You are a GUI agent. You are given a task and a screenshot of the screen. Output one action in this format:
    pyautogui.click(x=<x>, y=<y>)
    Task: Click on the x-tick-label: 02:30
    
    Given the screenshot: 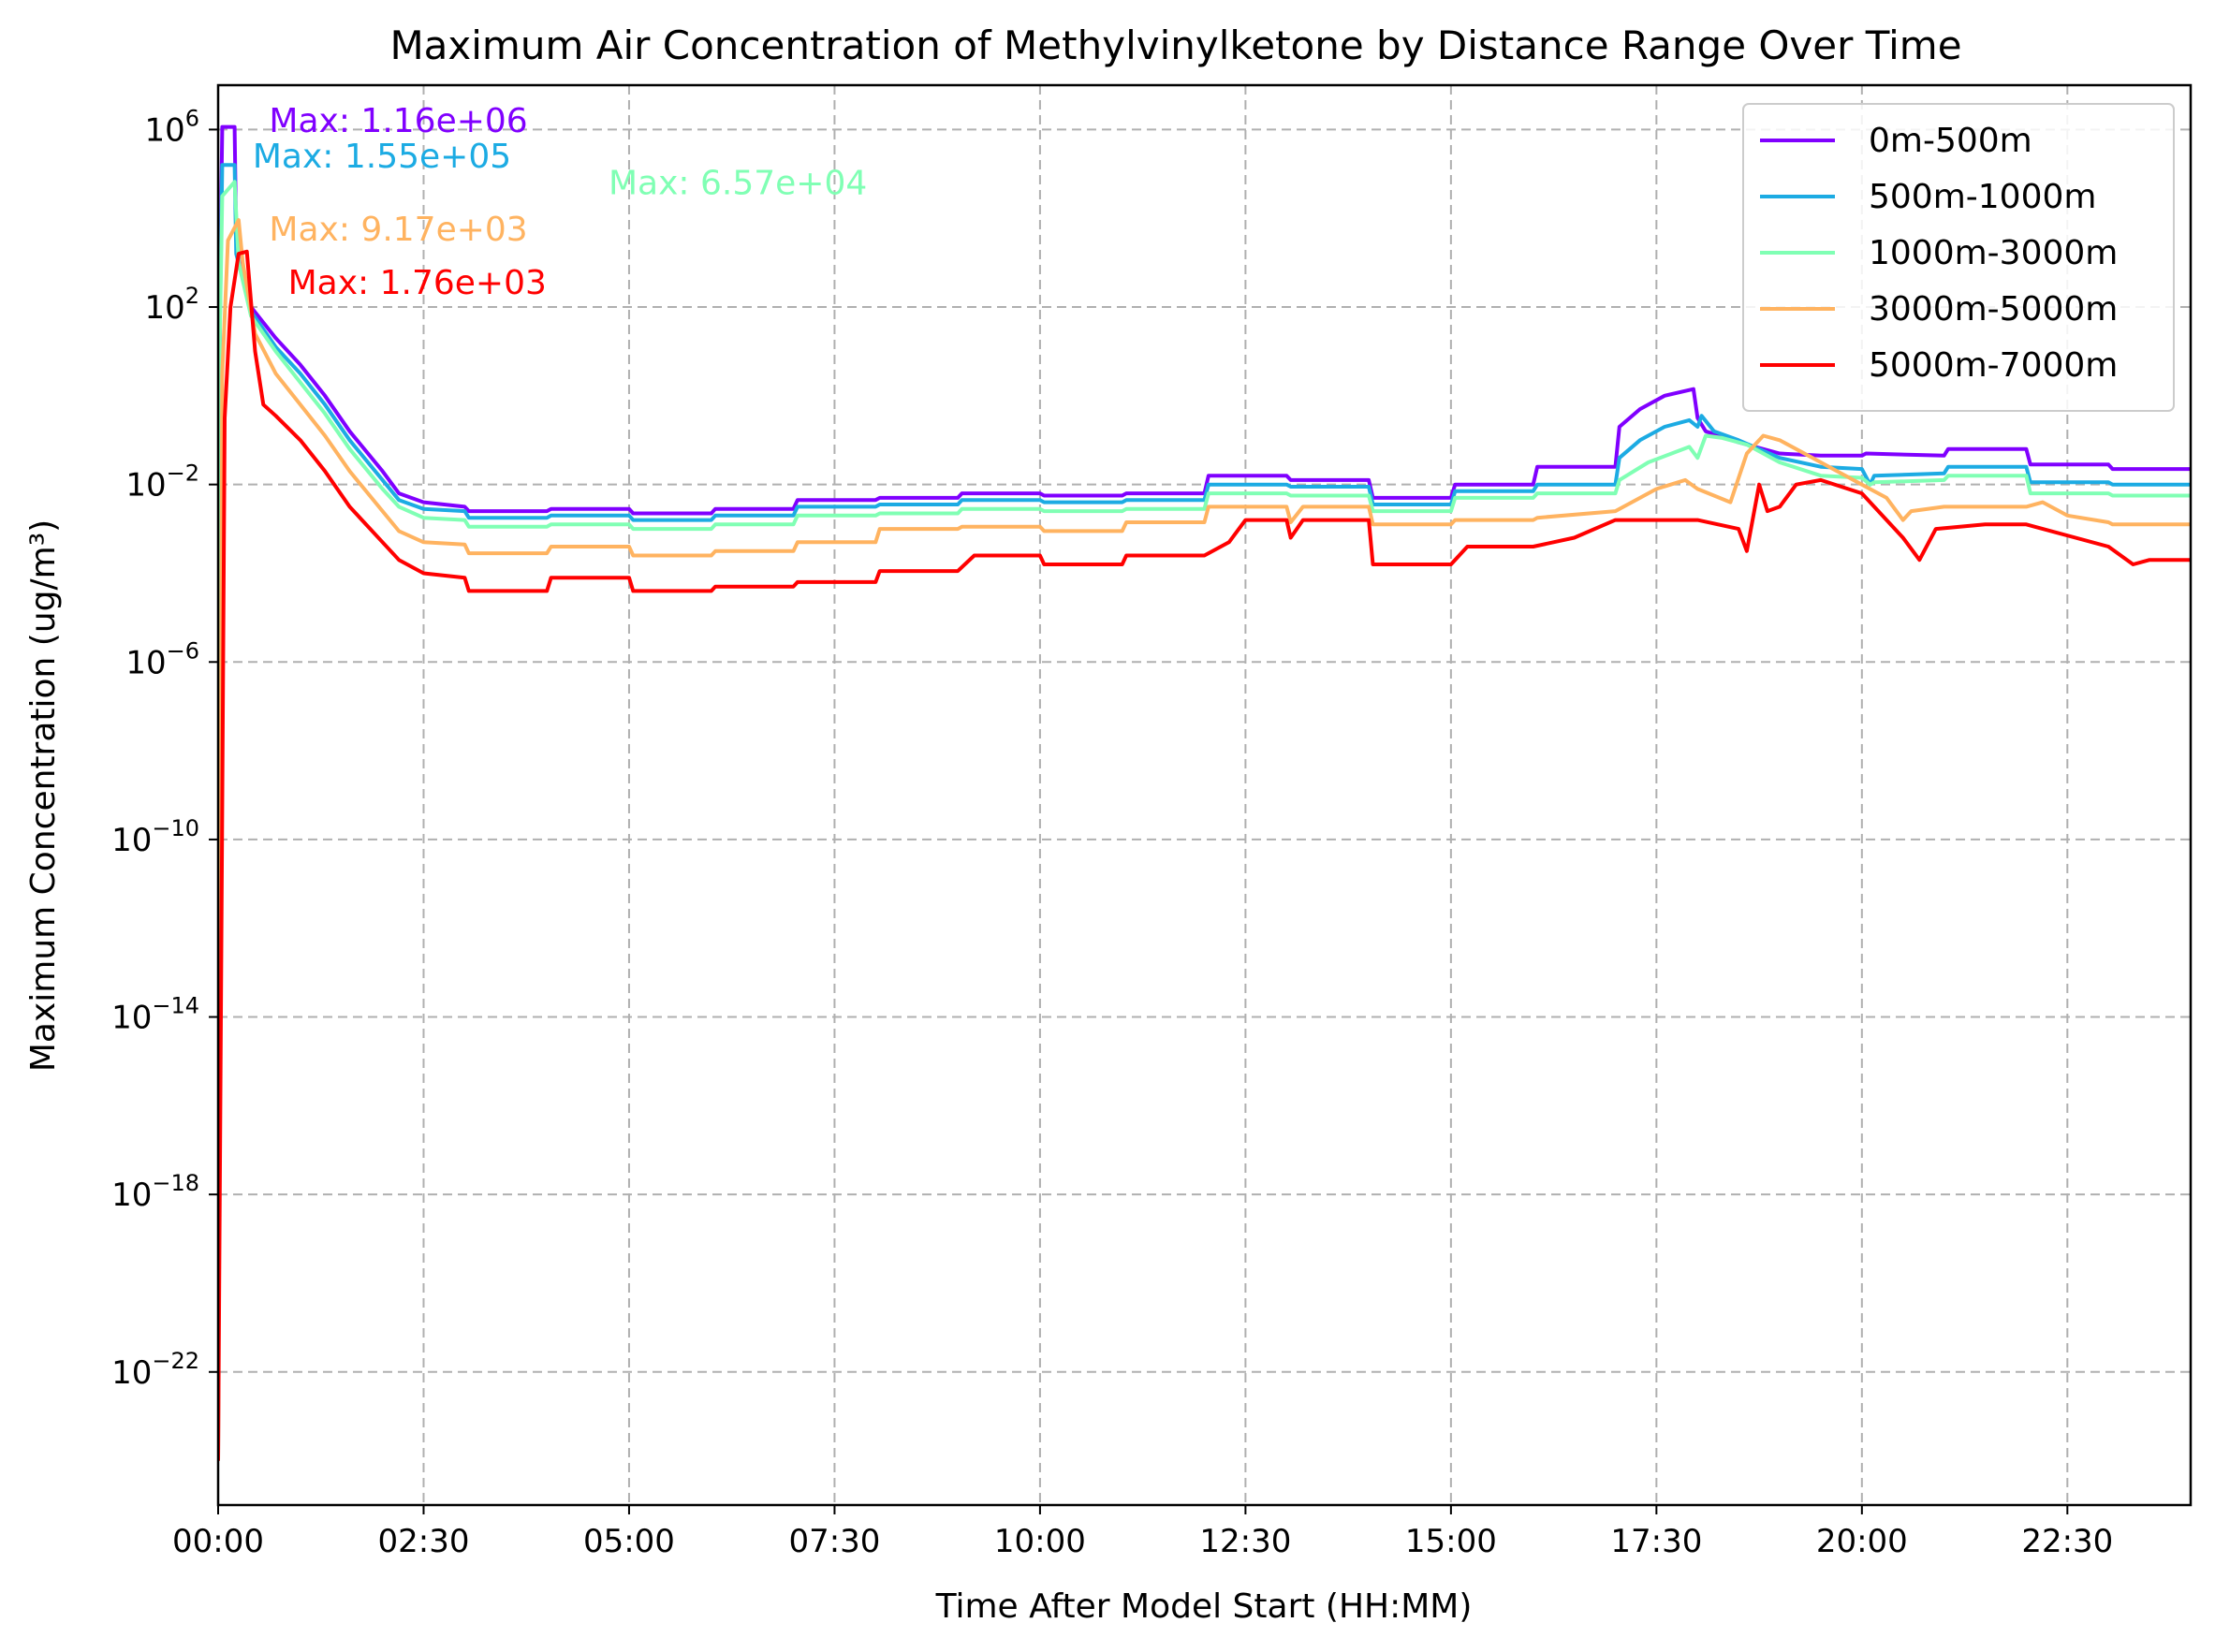 What is the action you would take?
    pyautogui.click(x=423, y=1542)
    